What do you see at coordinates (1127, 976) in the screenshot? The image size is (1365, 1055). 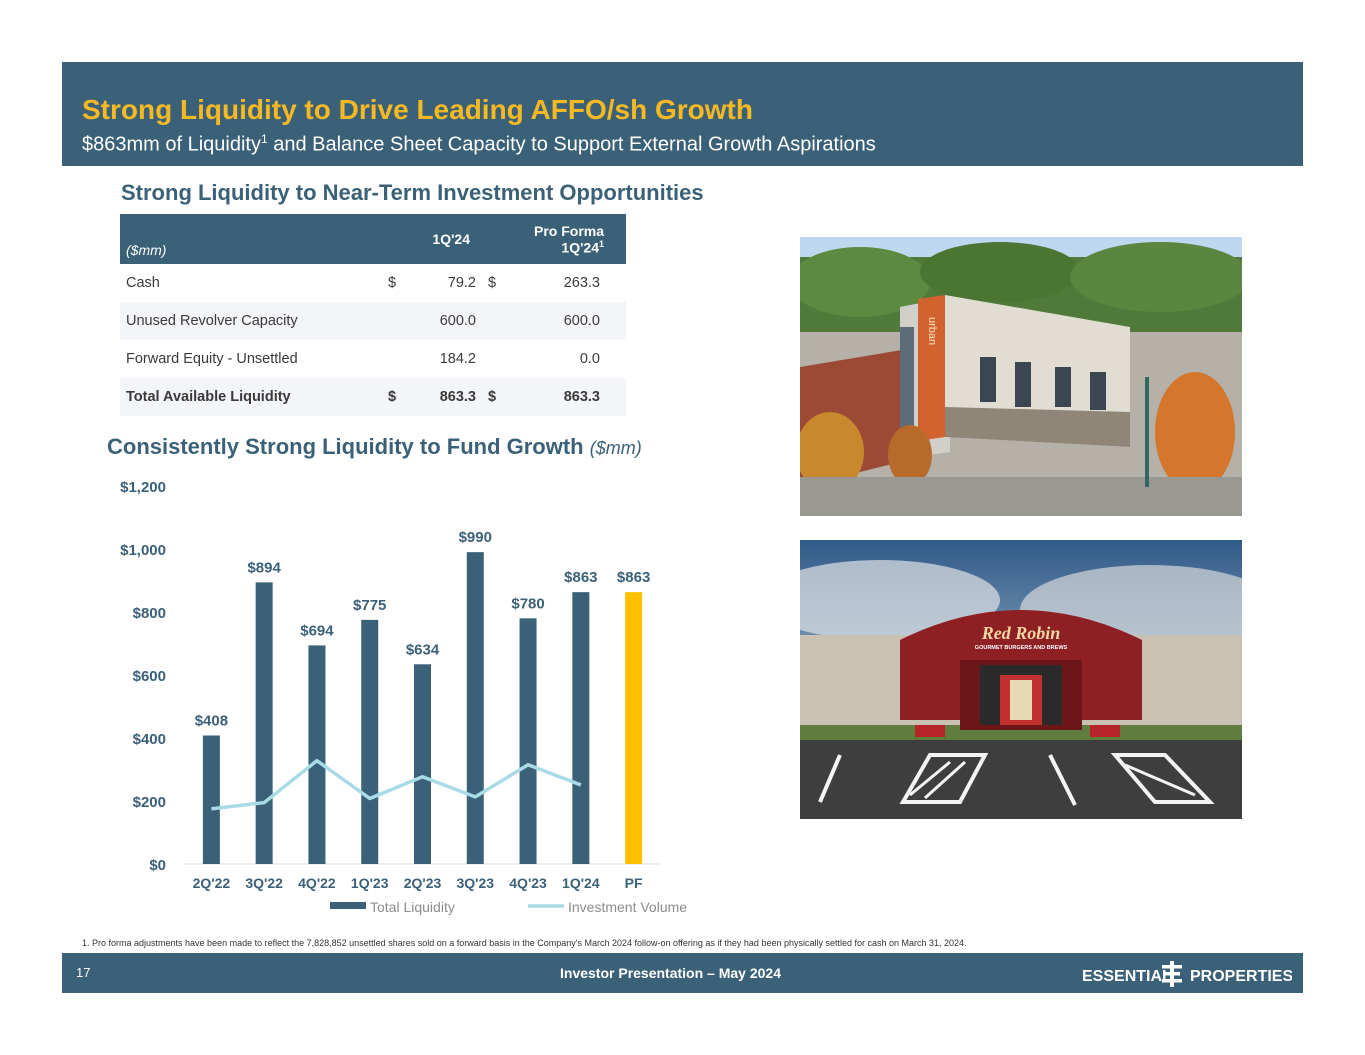 I see `logo-left-text: ESSENTIAL` at bounding box center [1127, 976].